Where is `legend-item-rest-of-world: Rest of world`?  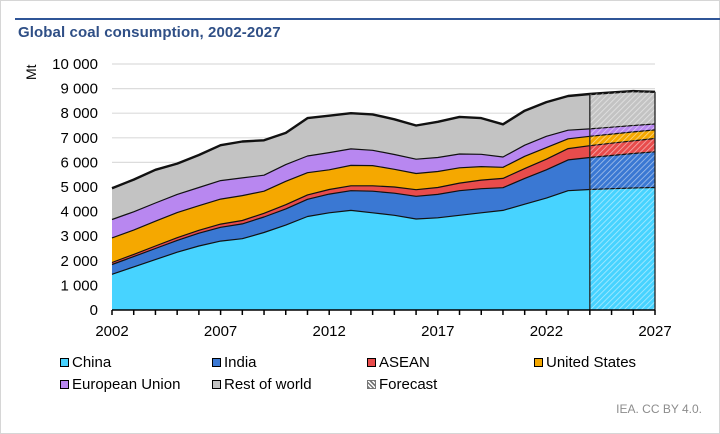
legend-item-rest-of-world: Rest of world is located at coordinates (262, 384).